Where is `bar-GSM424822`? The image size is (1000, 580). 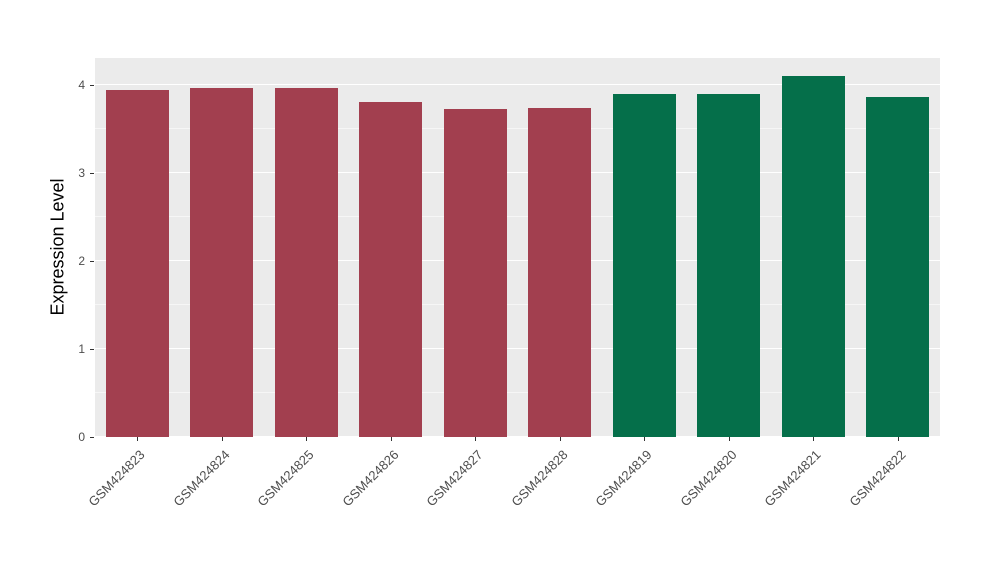
bar-GSM424822 is located at coordinates (898, 266).